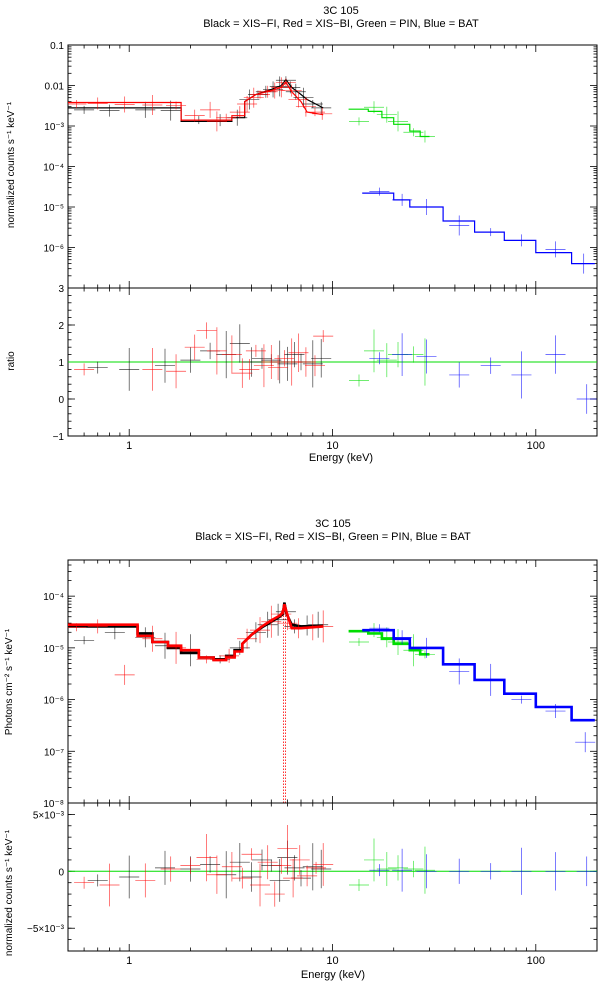 The width and height of the screenshot is (600, 984). I want to click on chart1-bottom-ytick-label: 1, so click(61, 363).